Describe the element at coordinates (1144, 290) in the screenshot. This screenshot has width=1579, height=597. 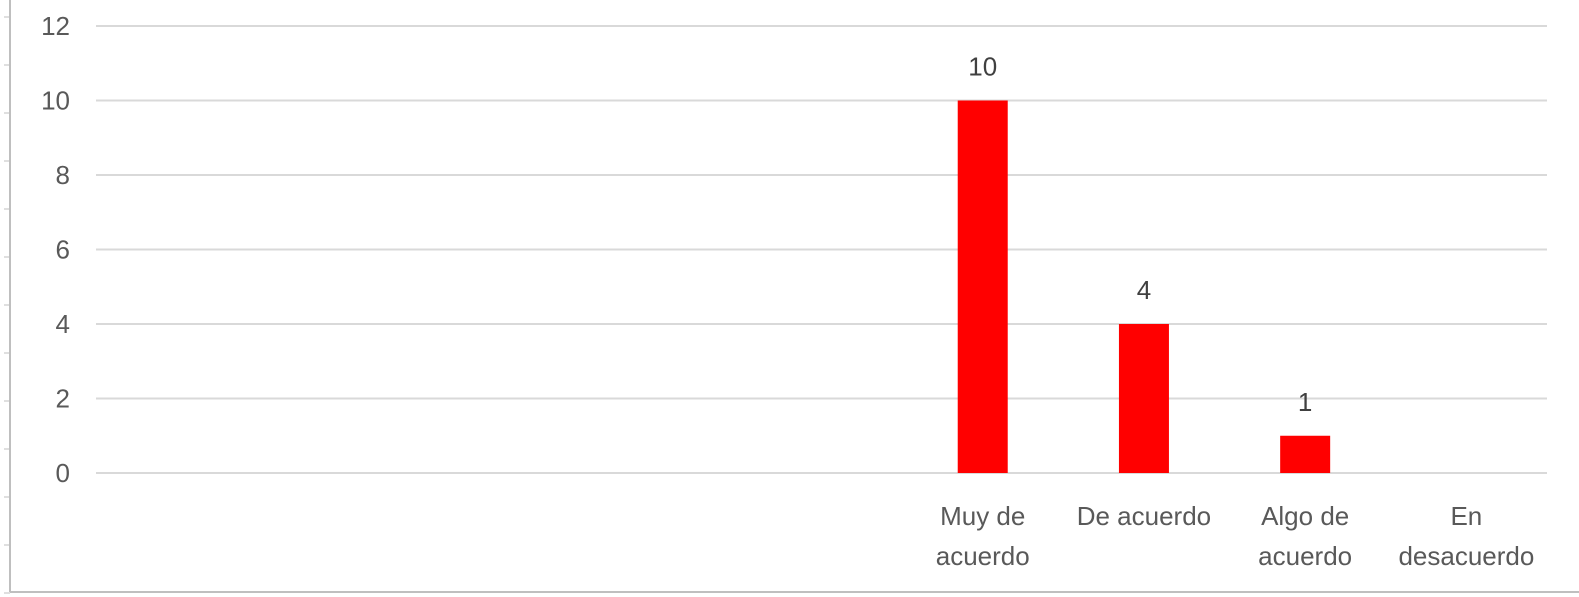
I see `data-label: 4` at that location.